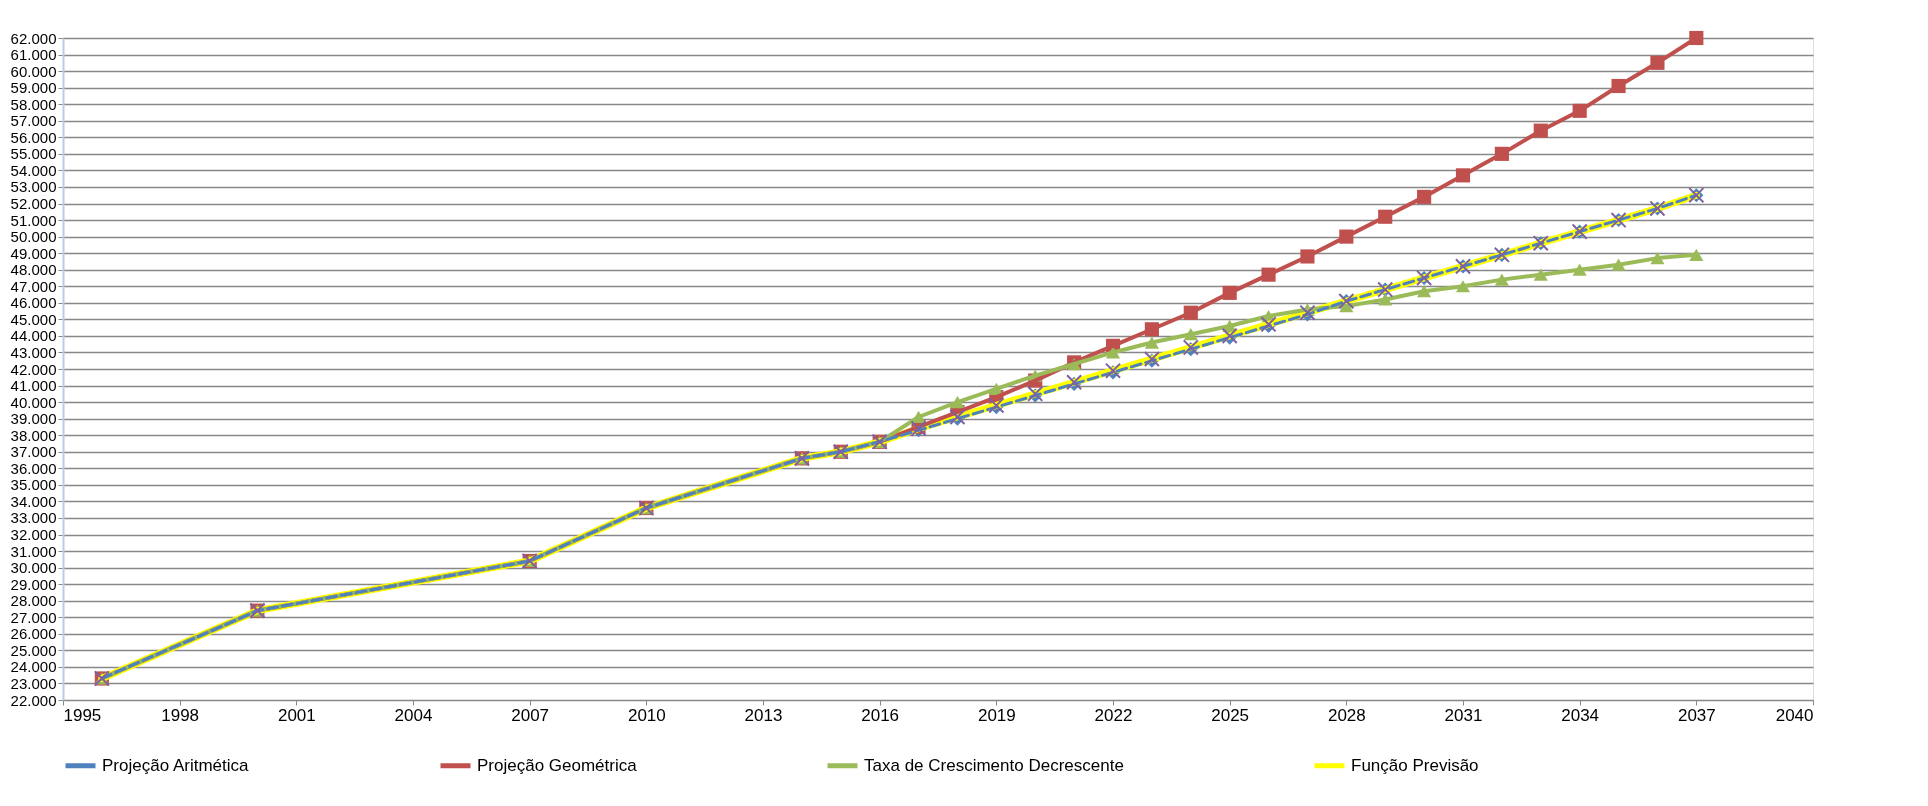 The width and height of the screenshot is (1928, 806). What do you see at coordinates (33, 485) in the screenshot?
I see `y-tick-label: 35.000` at bounding box center [33, 485].